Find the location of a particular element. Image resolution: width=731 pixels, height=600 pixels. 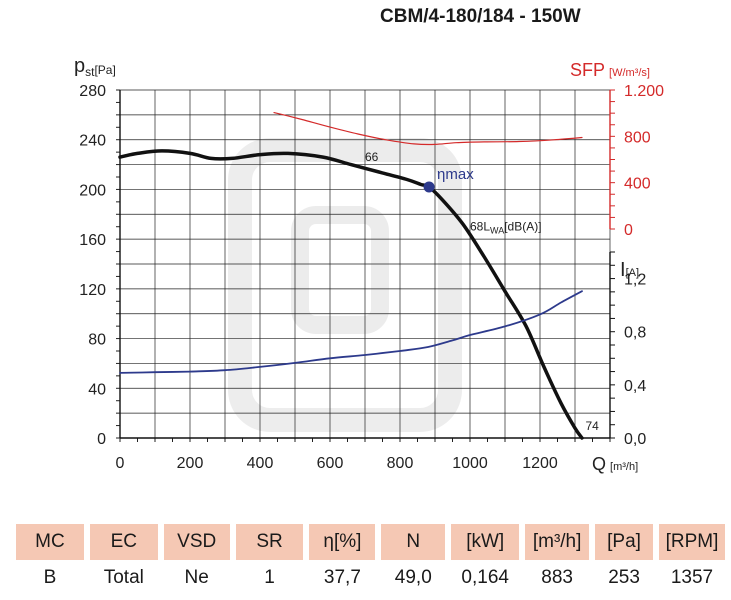

y-tick-label: 120 is located at coordinates (92, 290).